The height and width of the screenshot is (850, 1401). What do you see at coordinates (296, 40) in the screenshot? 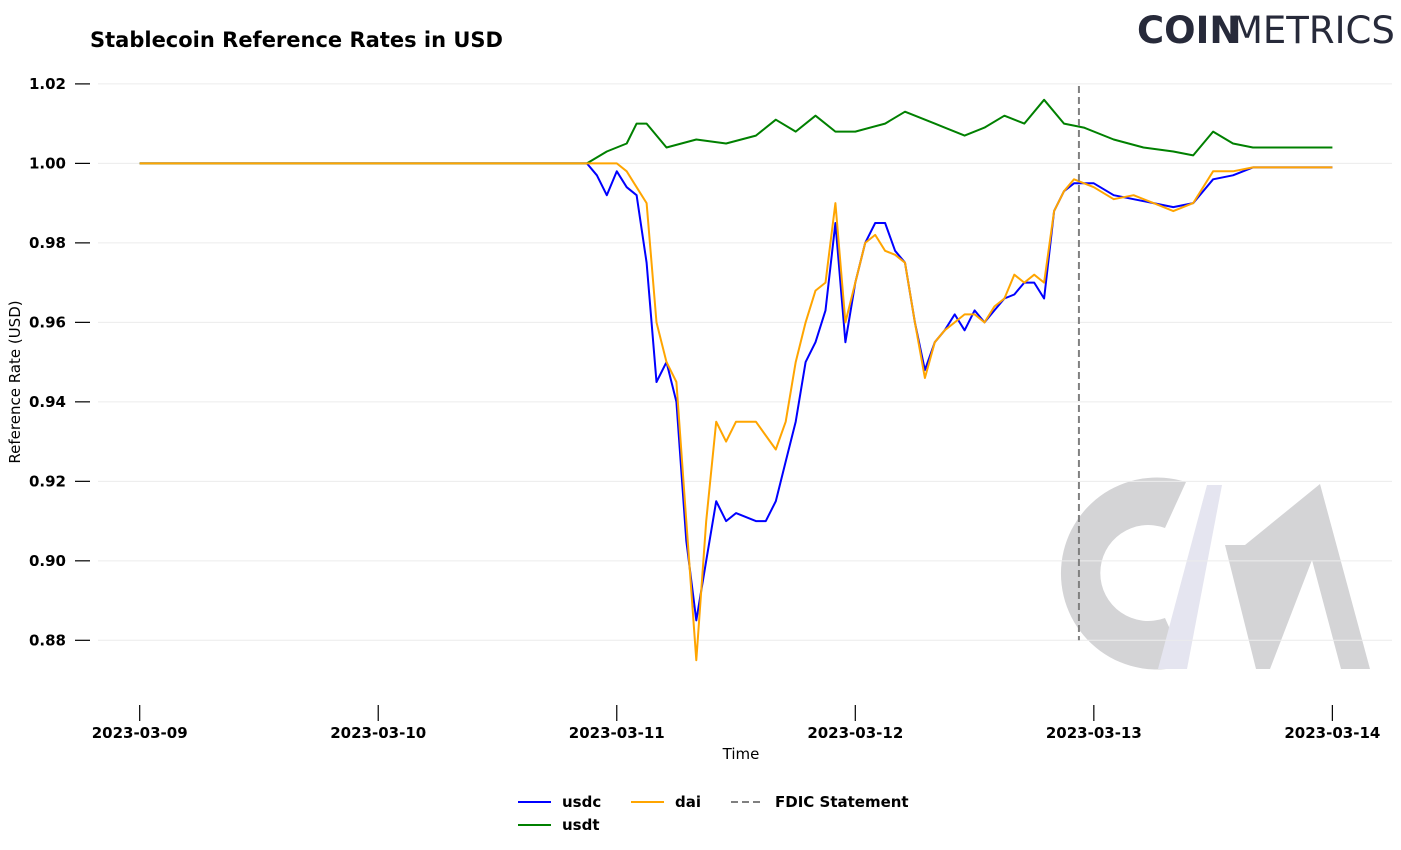
I see `chart-title: Stablecoin Reference Rates in USD` at bounding box center [296, 40].